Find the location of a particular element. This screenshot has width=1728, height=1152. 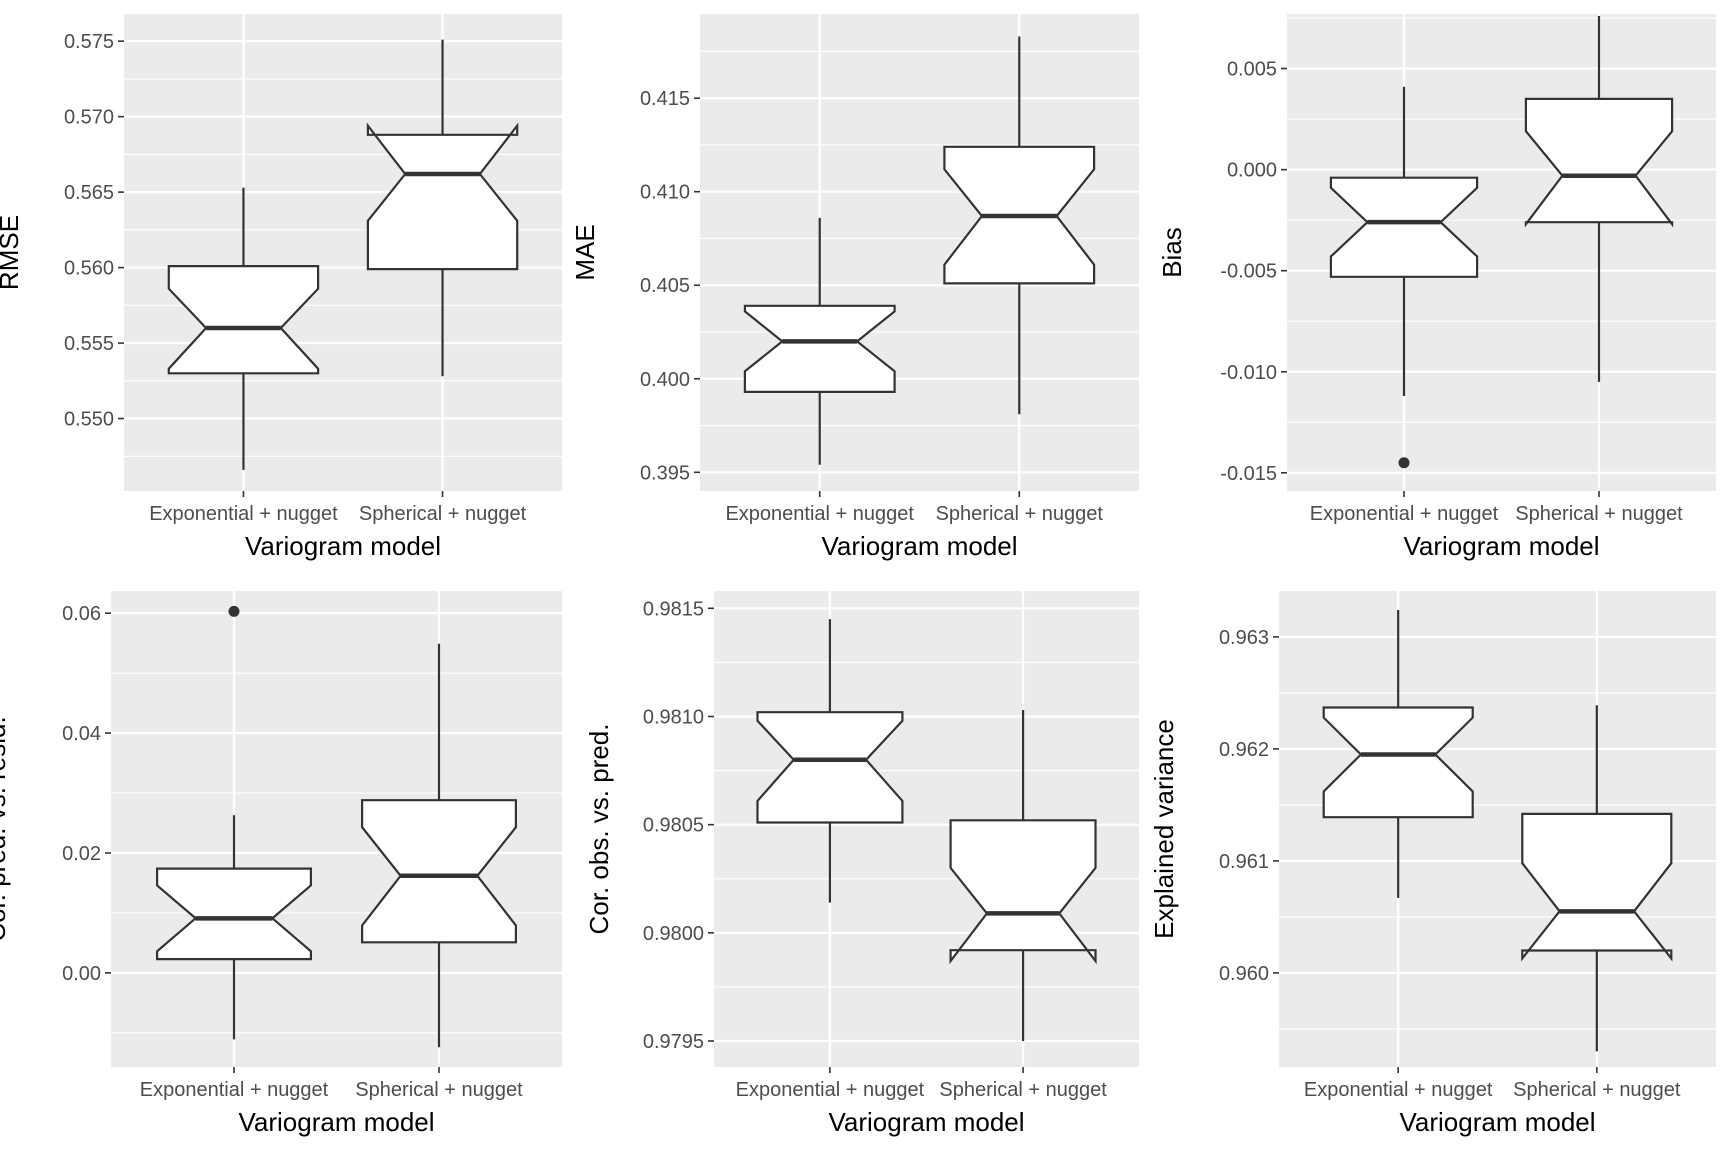

y-tick-label: 0.400 is located at coordinates (665, 380).